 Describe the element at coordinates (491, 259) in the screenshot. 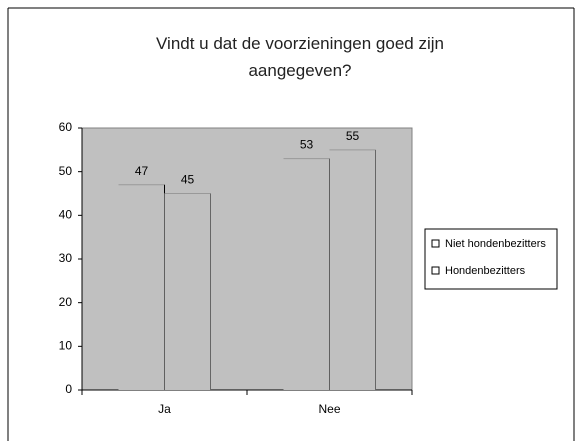

I see `legend-box` at that location.